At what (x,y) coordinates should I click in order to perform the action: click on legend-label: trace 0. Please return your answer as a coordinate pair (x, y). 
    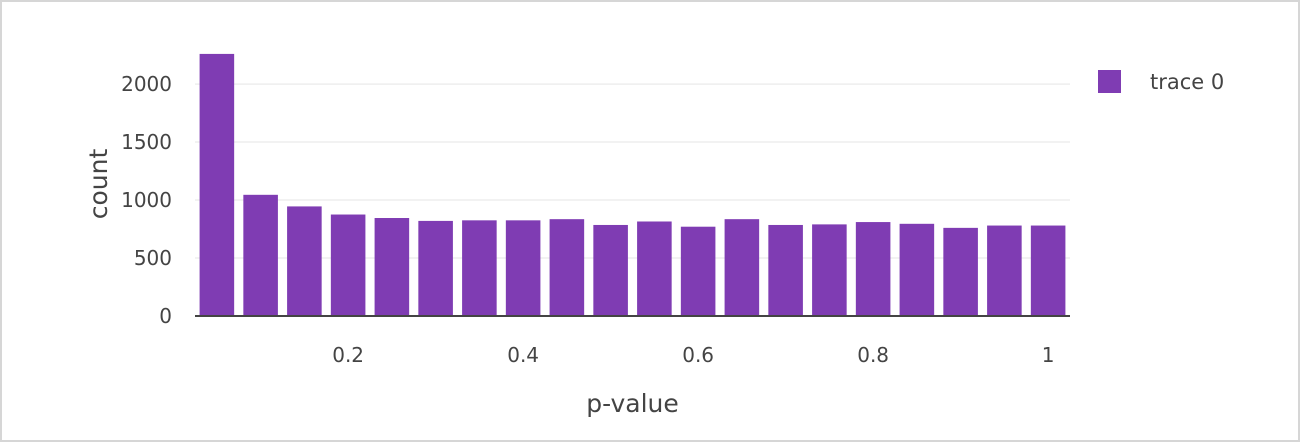
    Looking at the image, I should click on (1187, 82).